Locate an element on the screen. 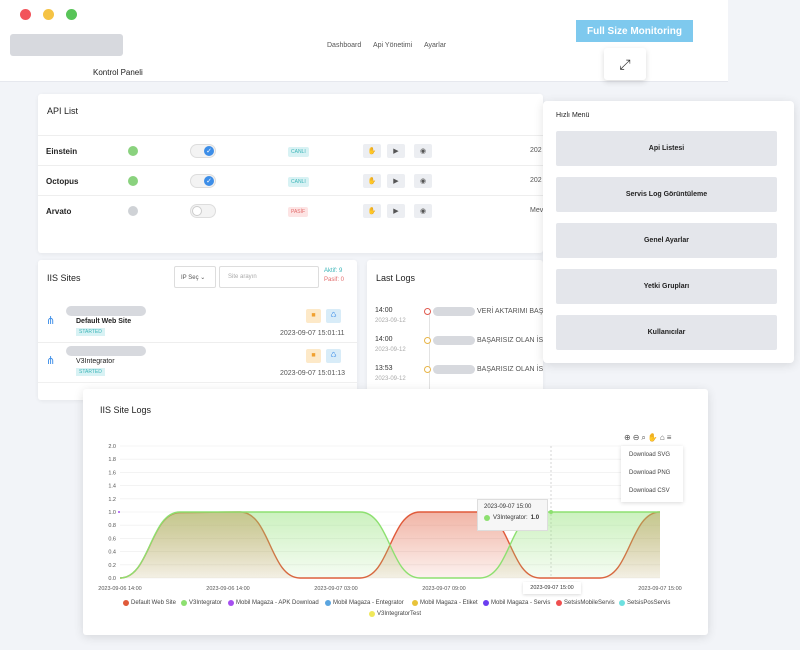  download-menu: Download SVG Download PNG Download CSV is located at coordinates (652, 474).